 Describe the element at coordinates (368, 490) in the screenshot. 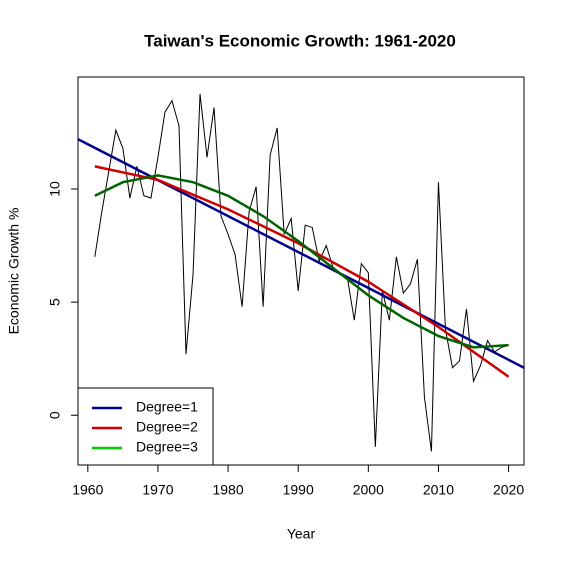

I see `x-tick-label: 2000` at that location.